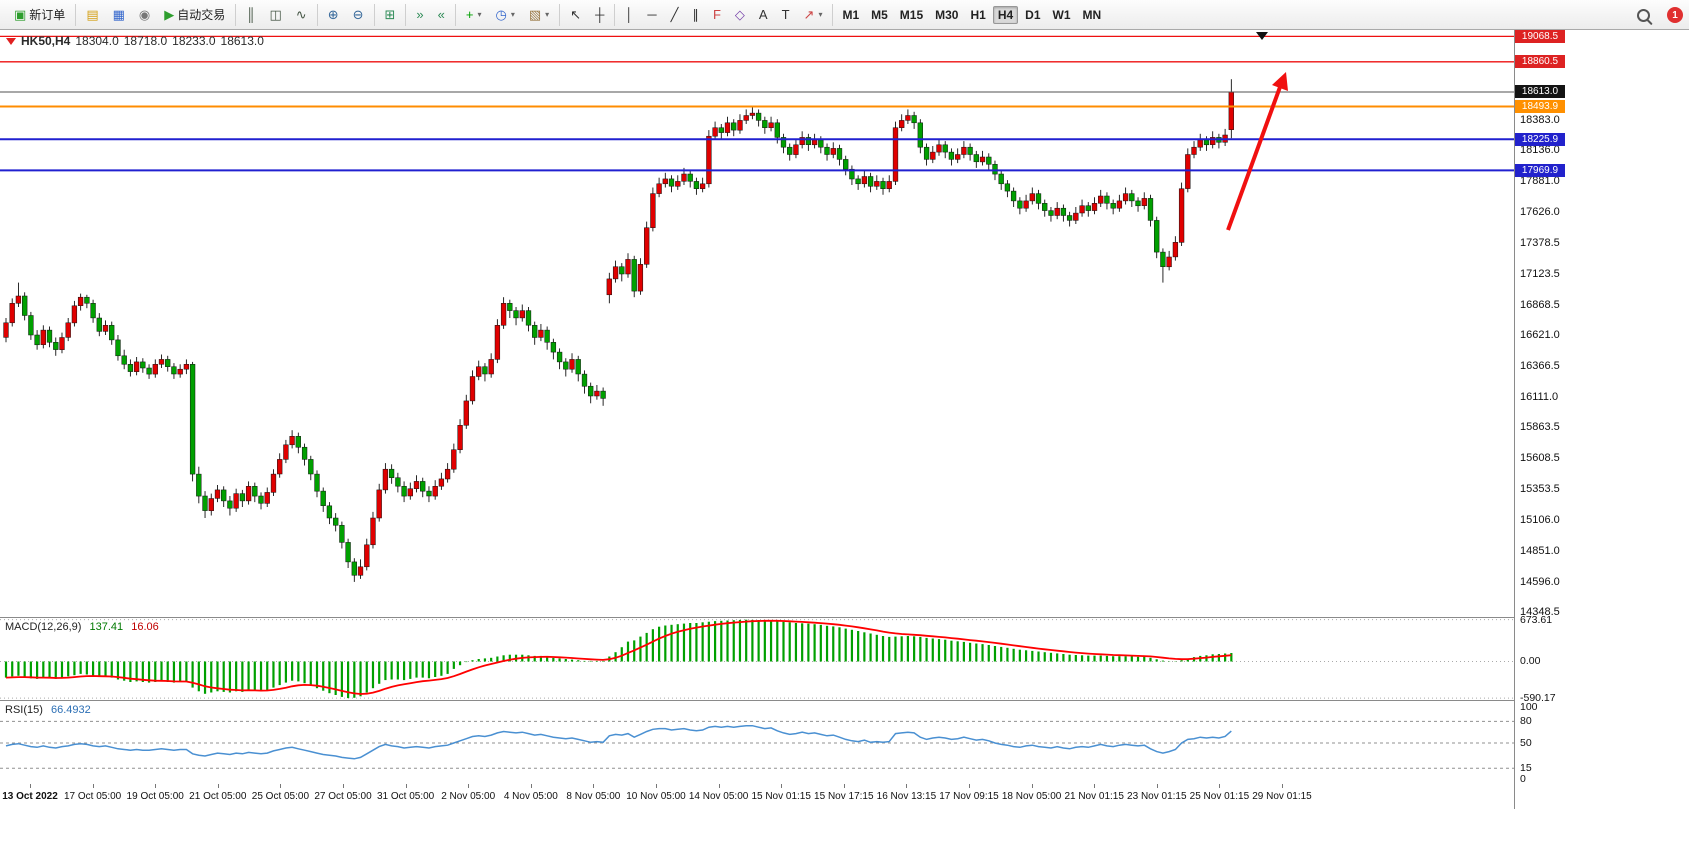  I want to click on tf-mn-button: MN, so click(1092, 15).